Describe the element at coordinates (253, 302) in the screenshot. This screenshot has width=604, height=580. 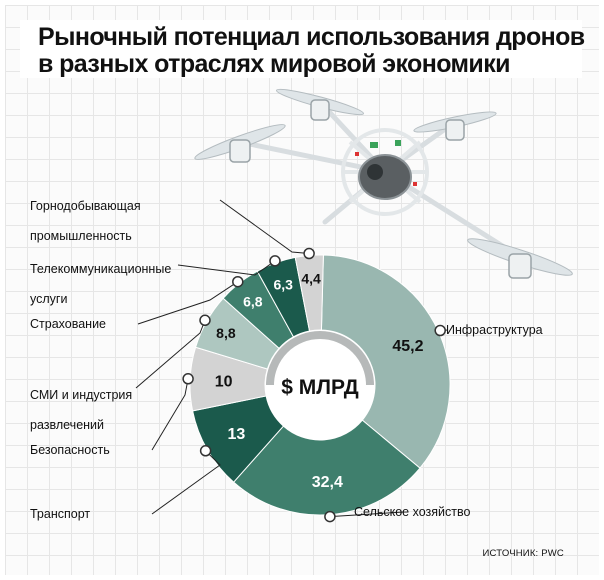
I see `segment-value-label: 6,8` at that location.